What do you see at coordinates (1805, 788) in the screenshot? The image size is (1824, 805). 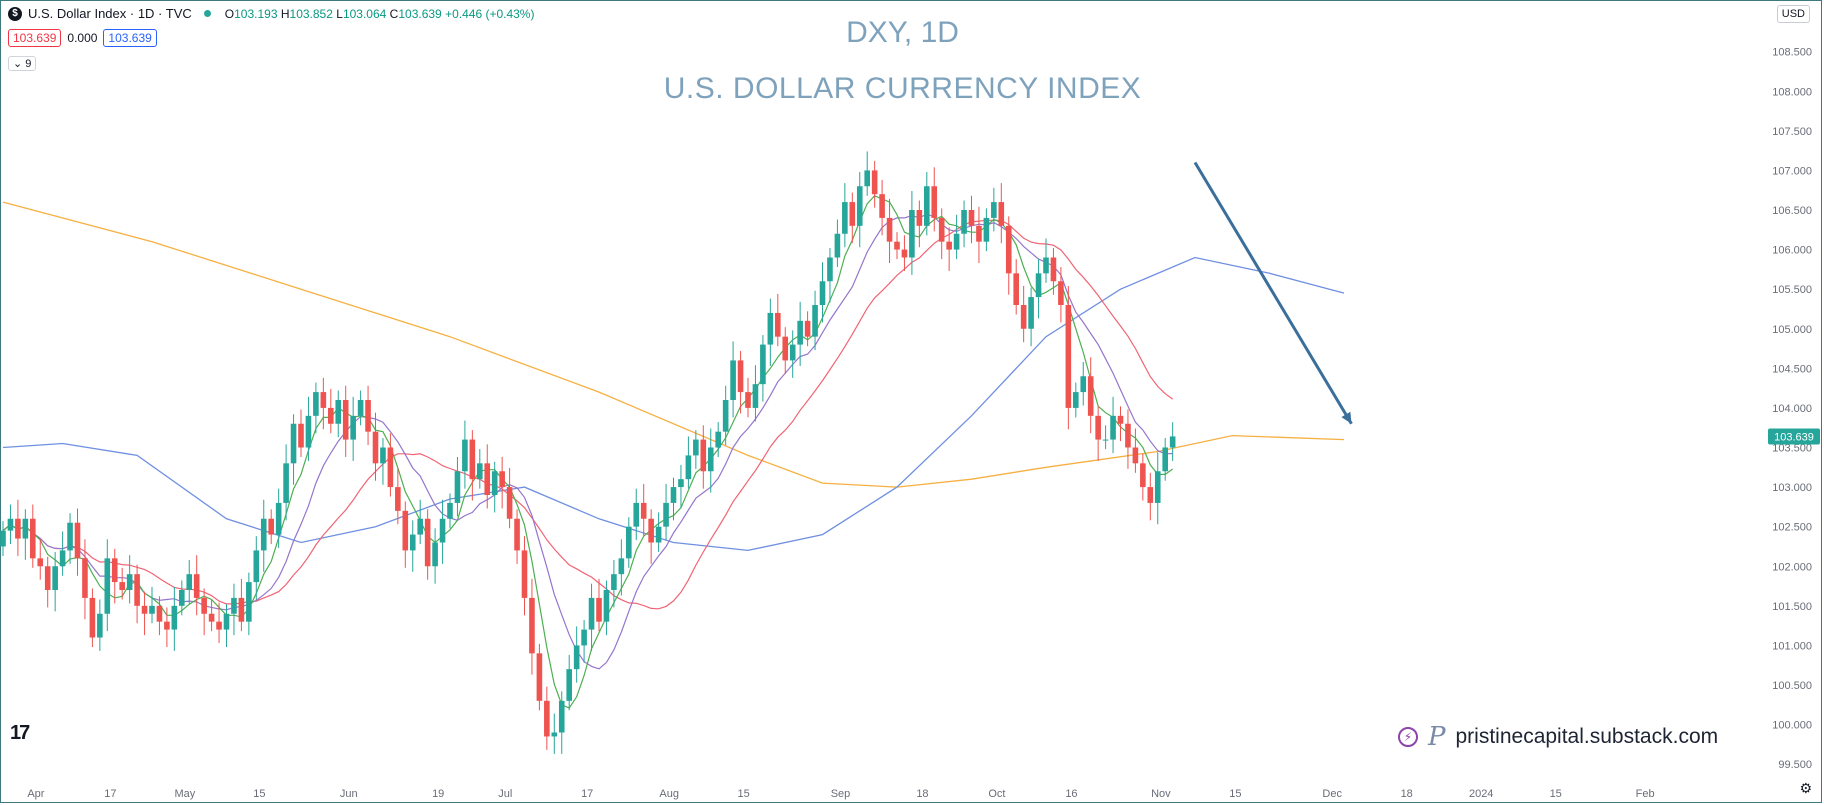 I see `gear-icon: ⚙` at bounding box center [1805, 788].